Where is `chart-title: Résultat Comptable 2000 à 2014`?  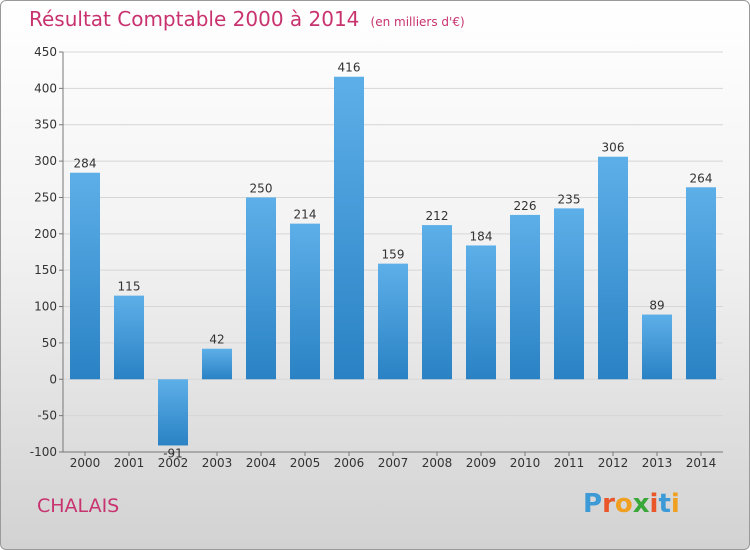
chart-title: Résultat Comptable 2000 à 2014 is located at coordinates (194, 19).